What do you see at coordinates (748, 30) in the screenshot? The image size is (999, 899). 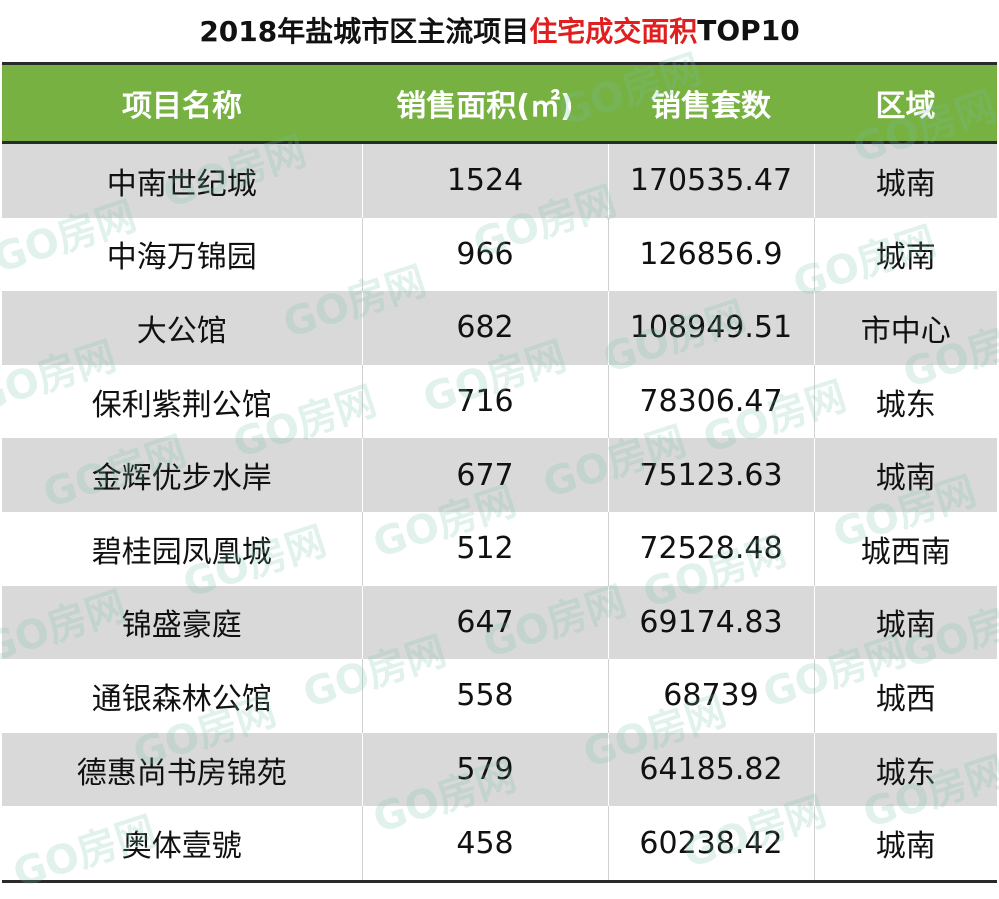 I see `title-suffix: TOP10` at bounding box center [748, 30].